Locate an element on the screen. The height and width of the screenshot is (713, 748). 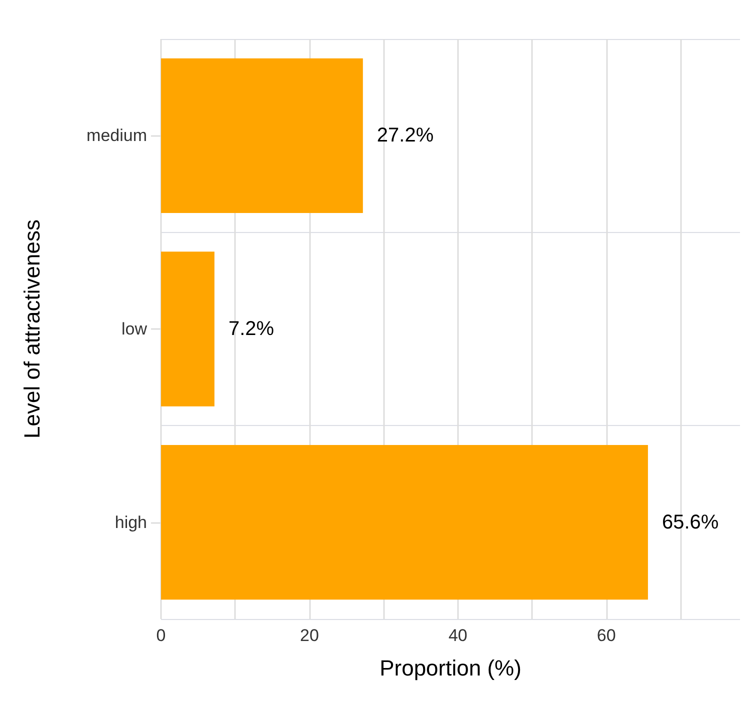
x-tick-label: 20 is located at coordinates (309, 635).